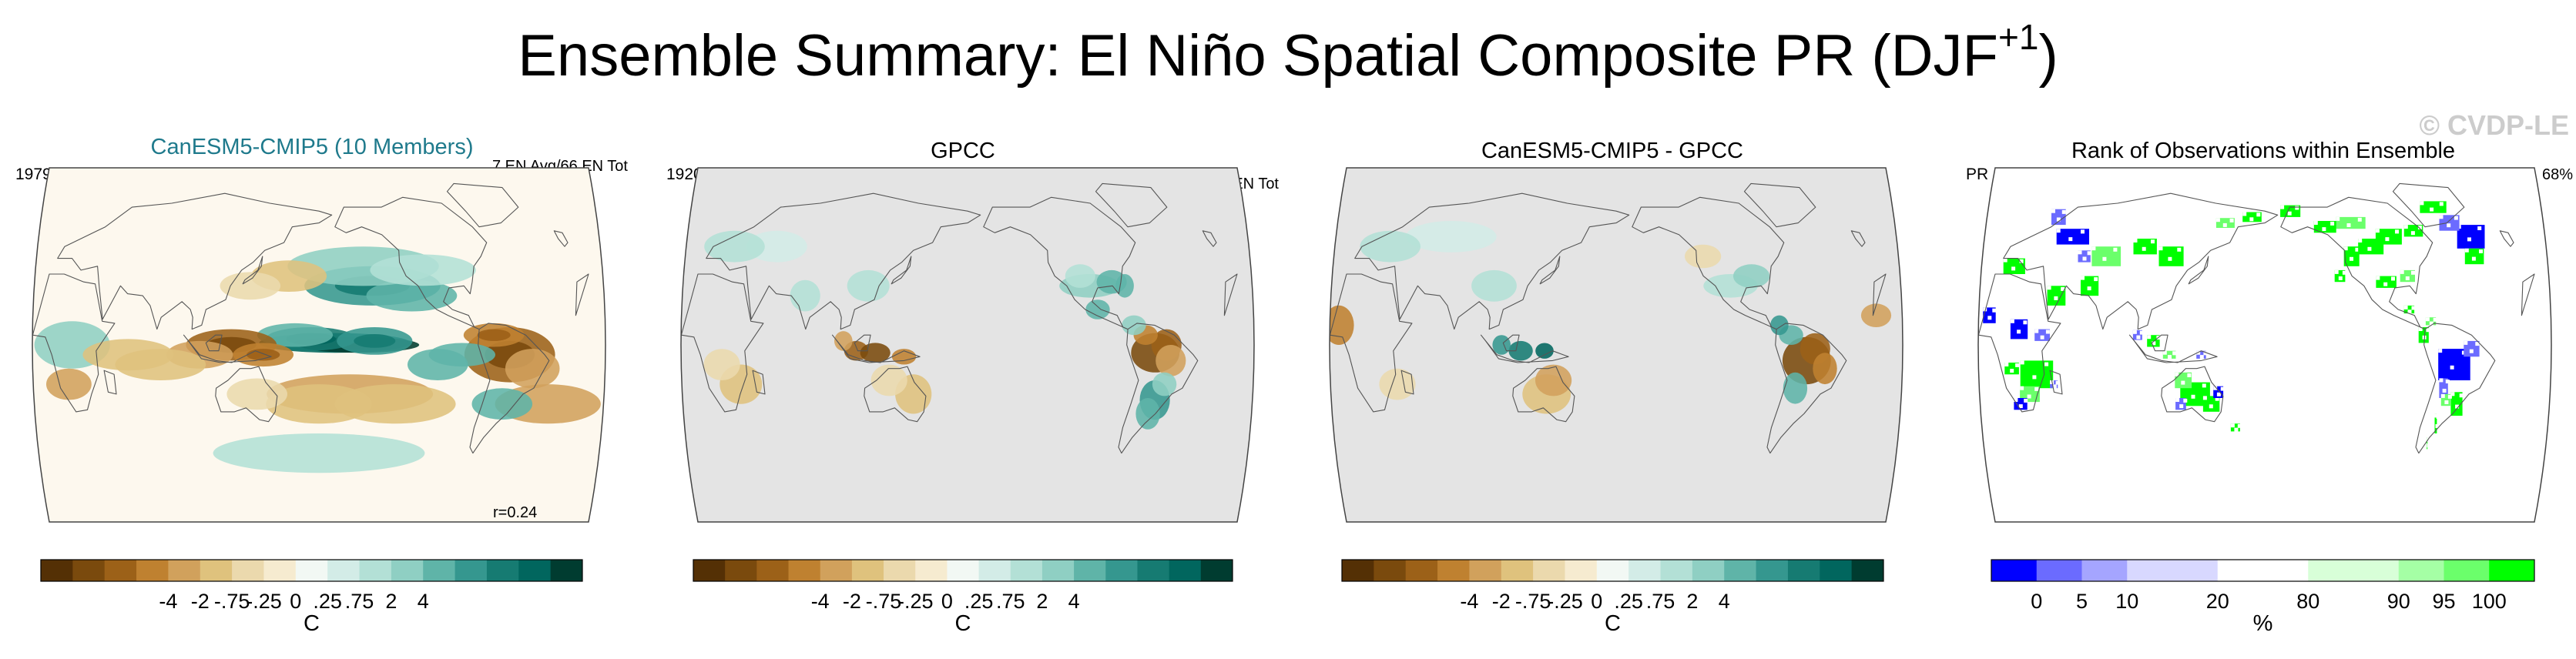 This screenshot has width=2576, height=659. Describe the element at coordinates (2443, 601) in the screenshot. I see `colorbar-tick-label: 95` at that location.